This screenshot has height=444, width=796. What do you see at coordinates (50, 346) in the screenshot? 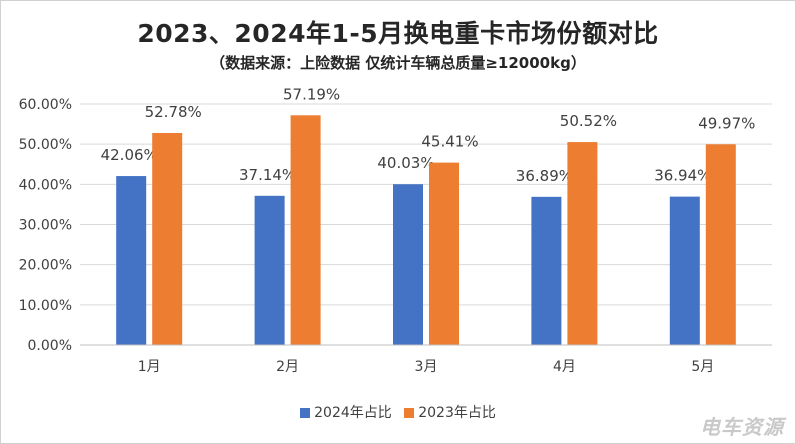
I see `y-tick-label: 0.00%` at bounding box center [50, 346].